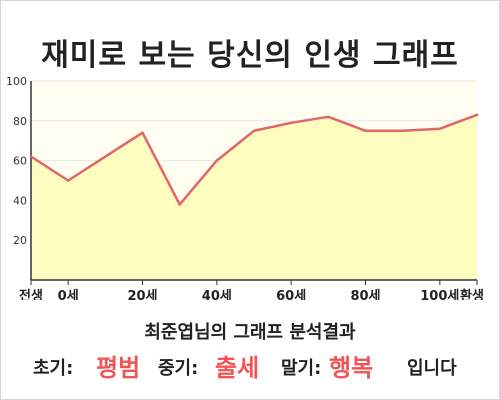  Describe the element at coordinates (20, 121) in the screenshot. I see `y-tick-label: 80` at that location.